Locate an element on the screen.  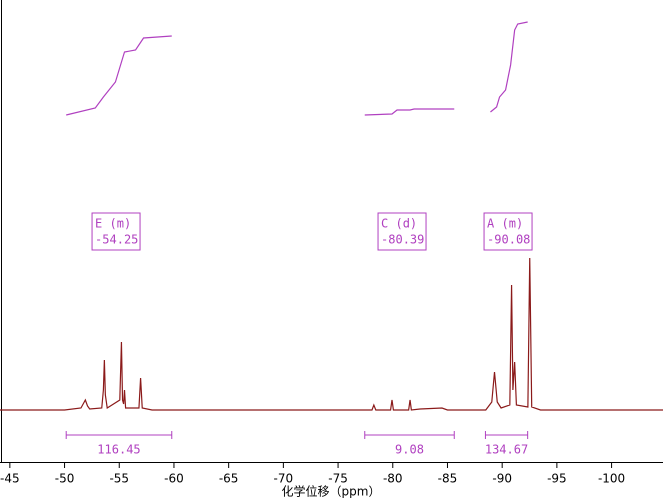
integral-value: 116.45 is located at coordinates (118, 450).